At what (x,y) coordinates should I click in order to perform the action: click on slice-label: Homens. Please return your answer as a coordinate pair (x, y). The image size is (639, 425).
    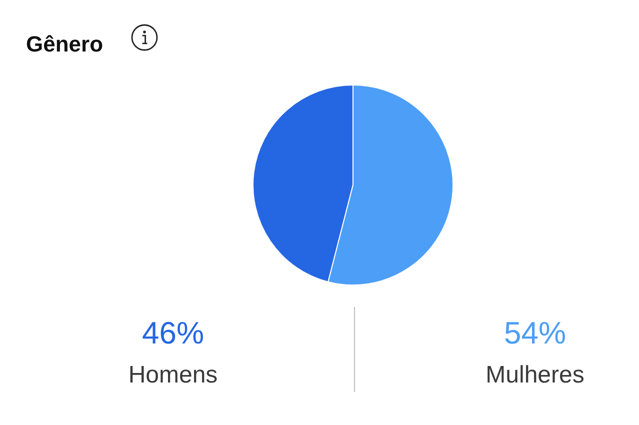
    Looking at the image, I should click on (173, 375).